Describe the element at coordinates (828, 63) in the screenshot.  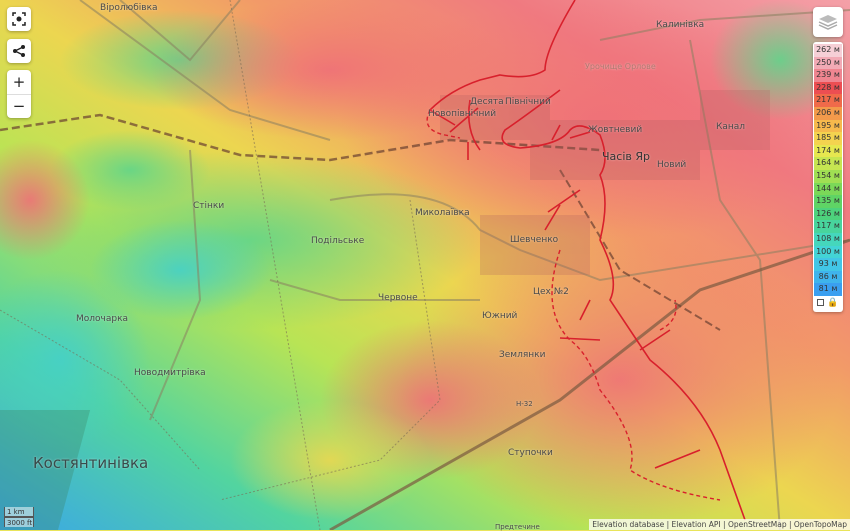
I see `legend-item: 250 м` at that location.